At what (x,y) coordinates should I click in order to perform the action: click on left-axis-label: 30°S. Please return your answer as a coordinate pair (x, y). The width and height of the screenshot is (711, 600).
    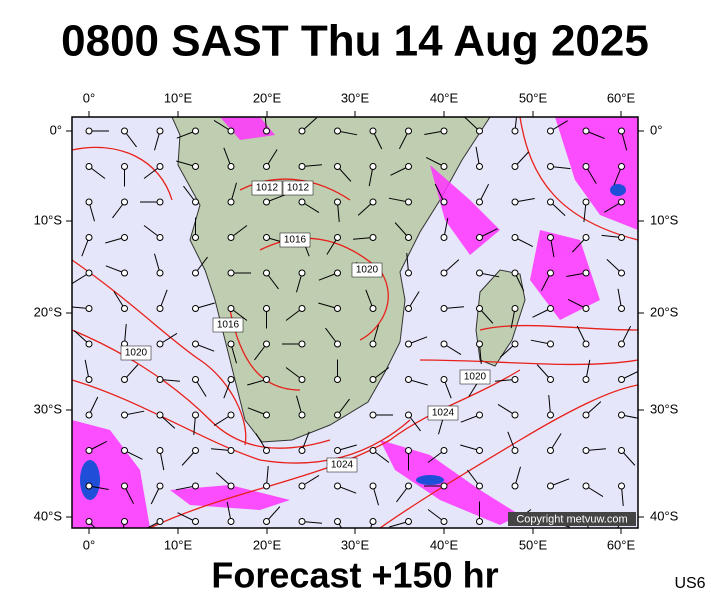
    Looking at the image, I should click on (48, 408).